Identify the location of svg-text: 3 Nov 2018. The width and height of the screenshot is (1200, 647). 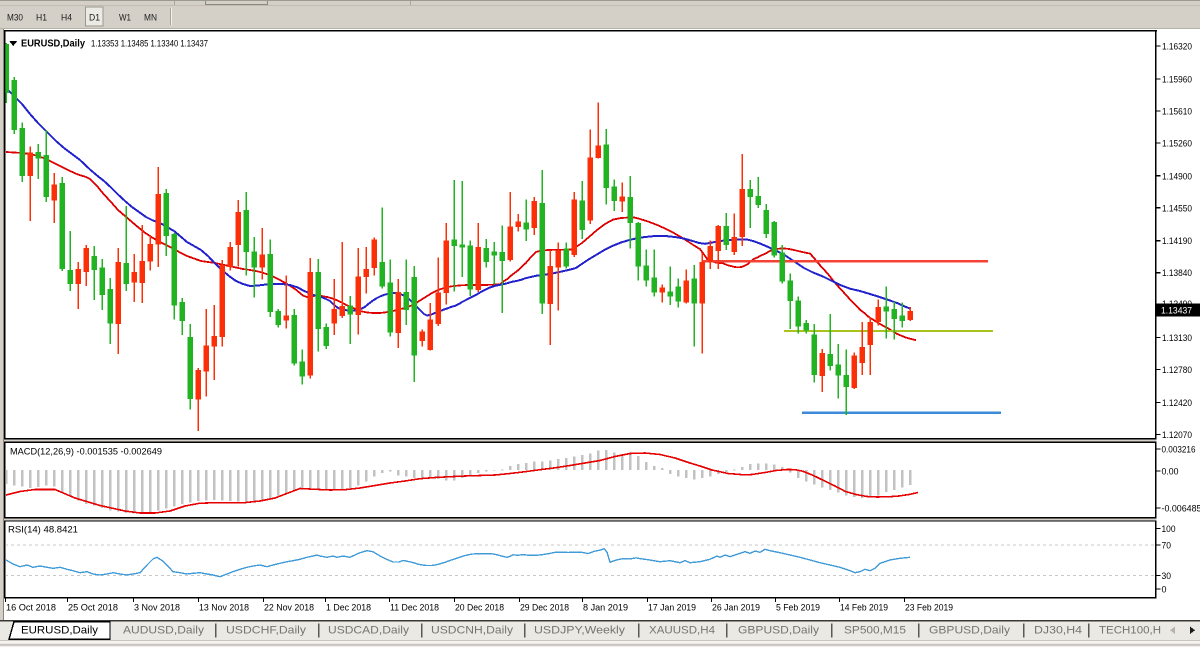
(157, 608).